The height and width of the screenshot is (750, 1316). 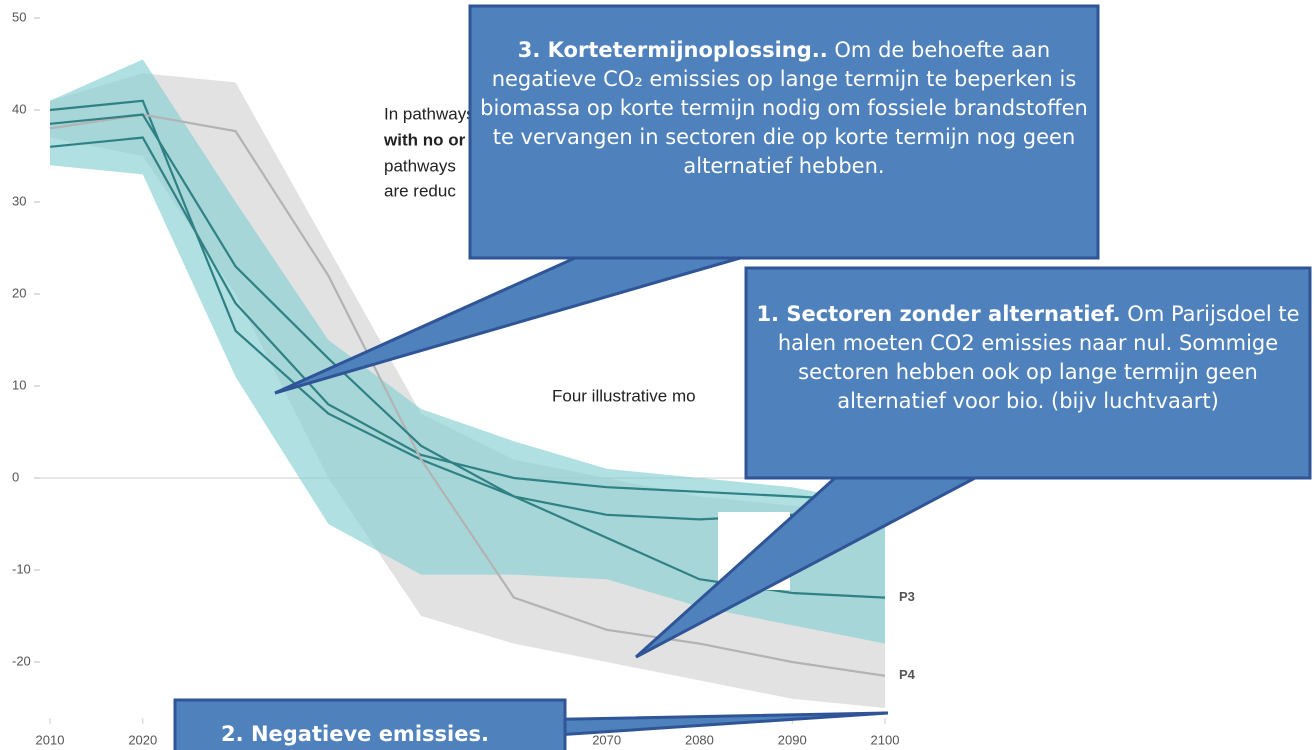 What do you see at coordinates (142, 739) in the screenshot?
I see `x-tick-label: 2020` at bounding box center [142, 739].